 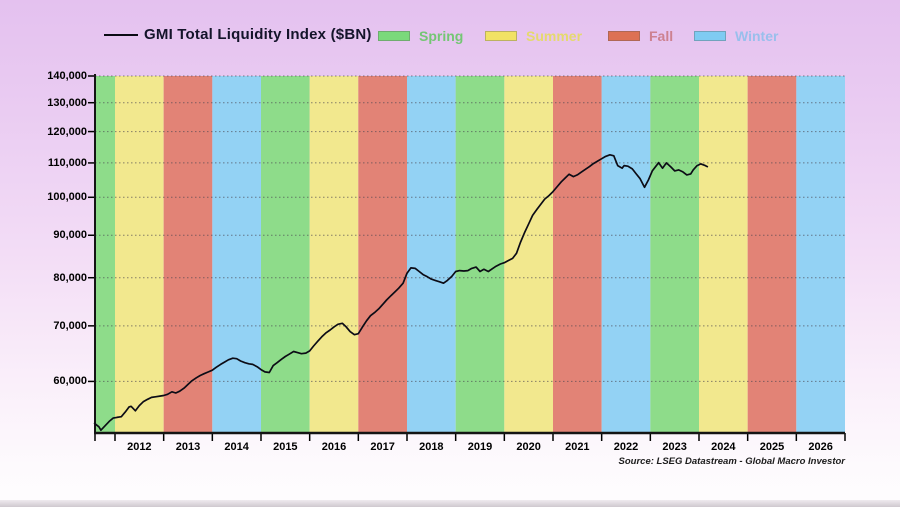 What do you see at coordinates (501, 36) in the screenshot?
I see `summer-swatch-icon` at bounding box center [501, 36].